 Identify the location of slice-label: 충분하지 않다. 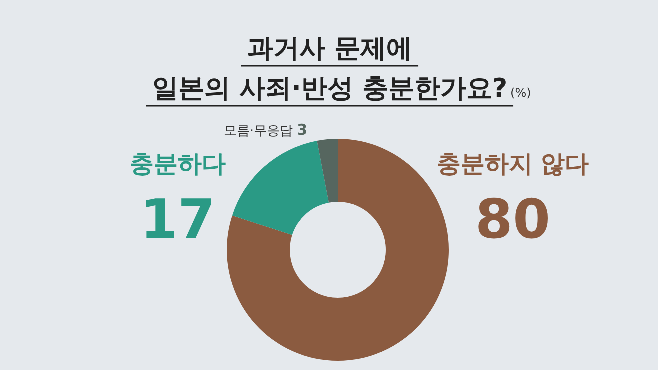
(513, 164).